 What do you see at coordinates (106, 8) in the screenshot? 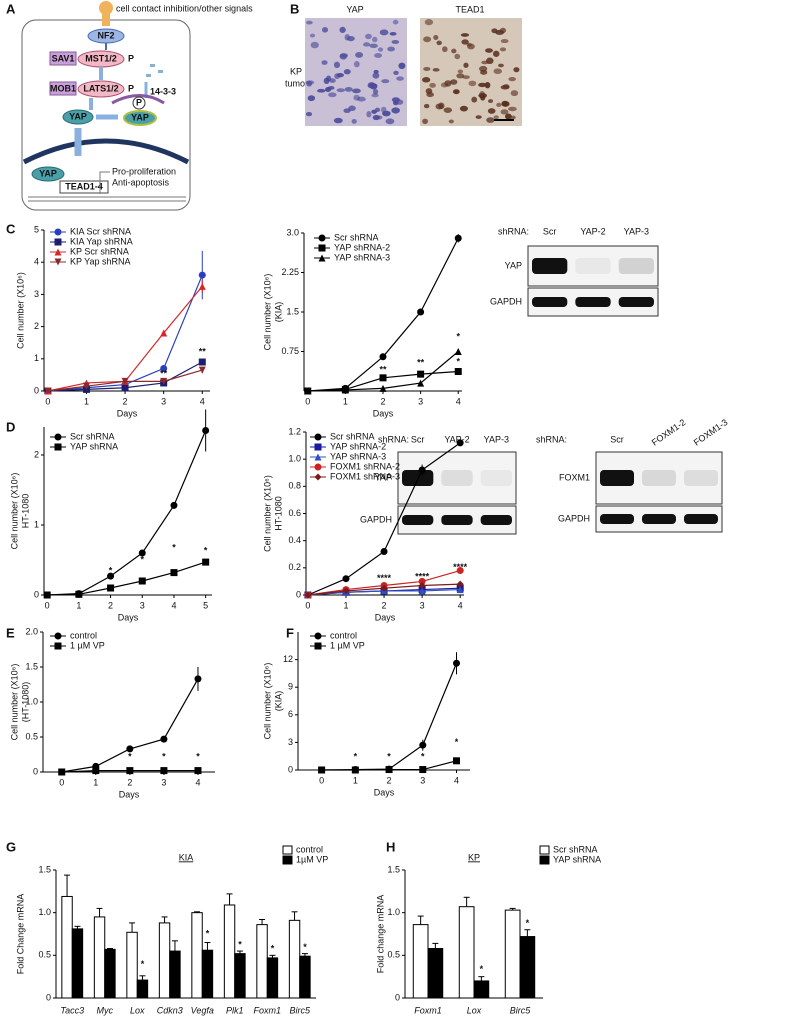
I see `receptor` at bounding box center [106, 8].